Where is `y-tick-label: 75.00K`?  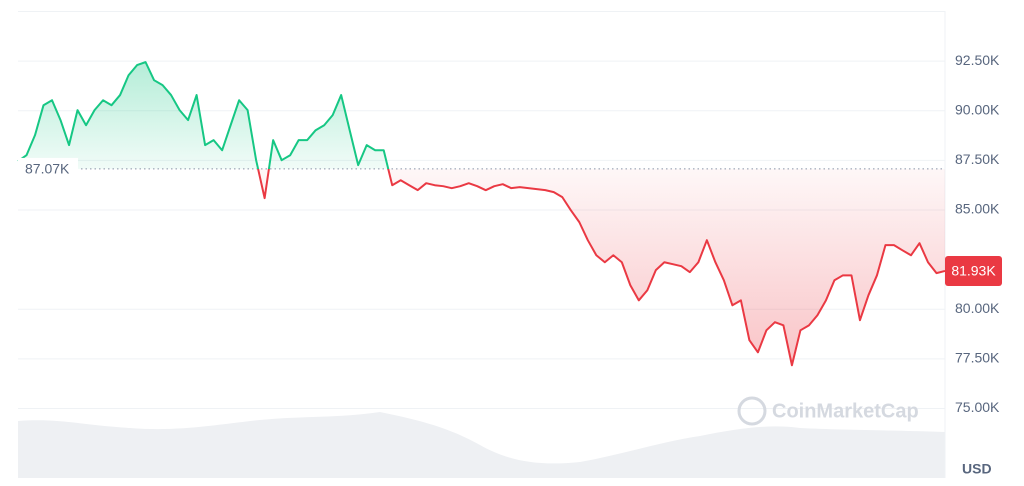
y-tick-label: 75.00K is located at coordinates (977, 407).